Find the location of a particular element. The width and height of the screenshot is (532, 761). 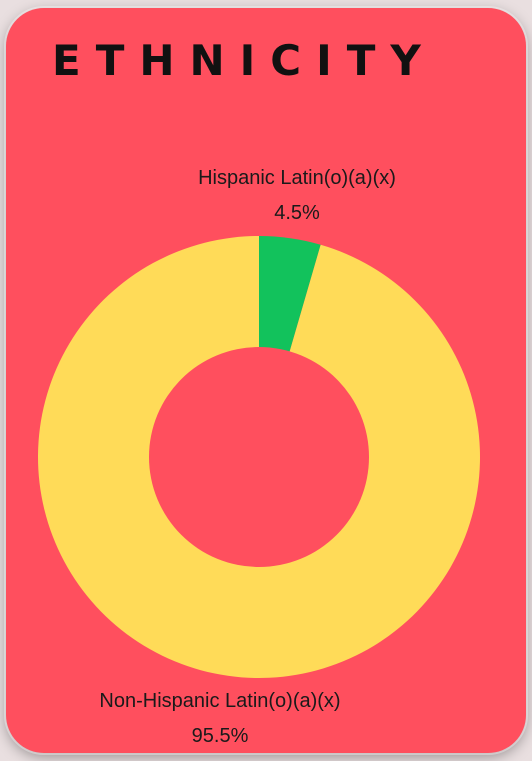

slice-value-hispanic: 4.5% is located at coordinates (297, 213).